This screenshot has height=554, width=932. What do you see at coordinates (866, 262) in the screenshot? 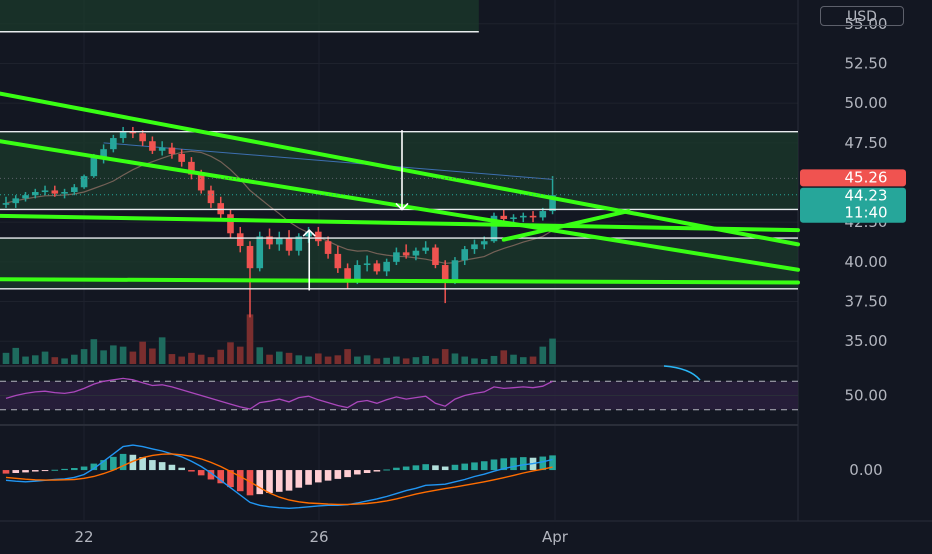
I see `price-tick-label: 40.00` at bounding box center [866, 262].